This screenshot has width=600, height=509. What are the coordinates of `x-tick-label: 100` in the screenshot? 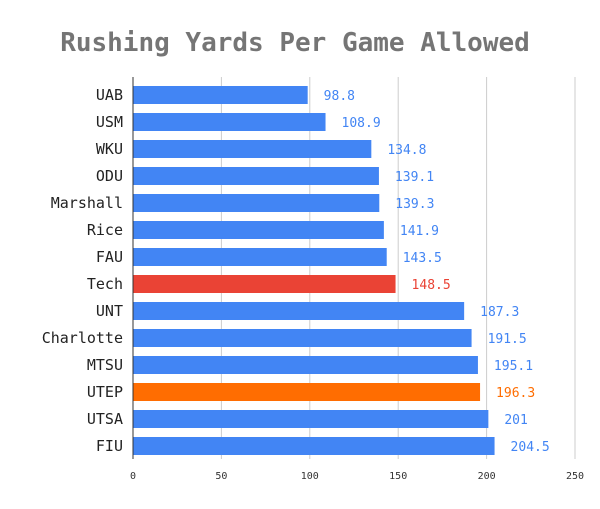 It's located at (310, 476).